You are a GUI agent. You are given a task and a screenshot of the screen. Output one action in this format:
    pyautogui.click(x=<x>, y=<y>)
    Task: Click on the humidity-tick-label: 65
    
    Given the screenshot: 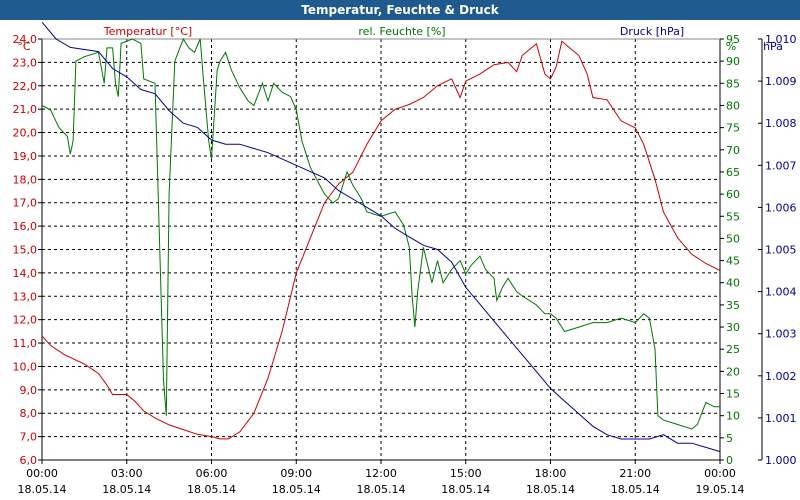 What is the action you would take?
    pyautogui.click(x=733, y=172)
    